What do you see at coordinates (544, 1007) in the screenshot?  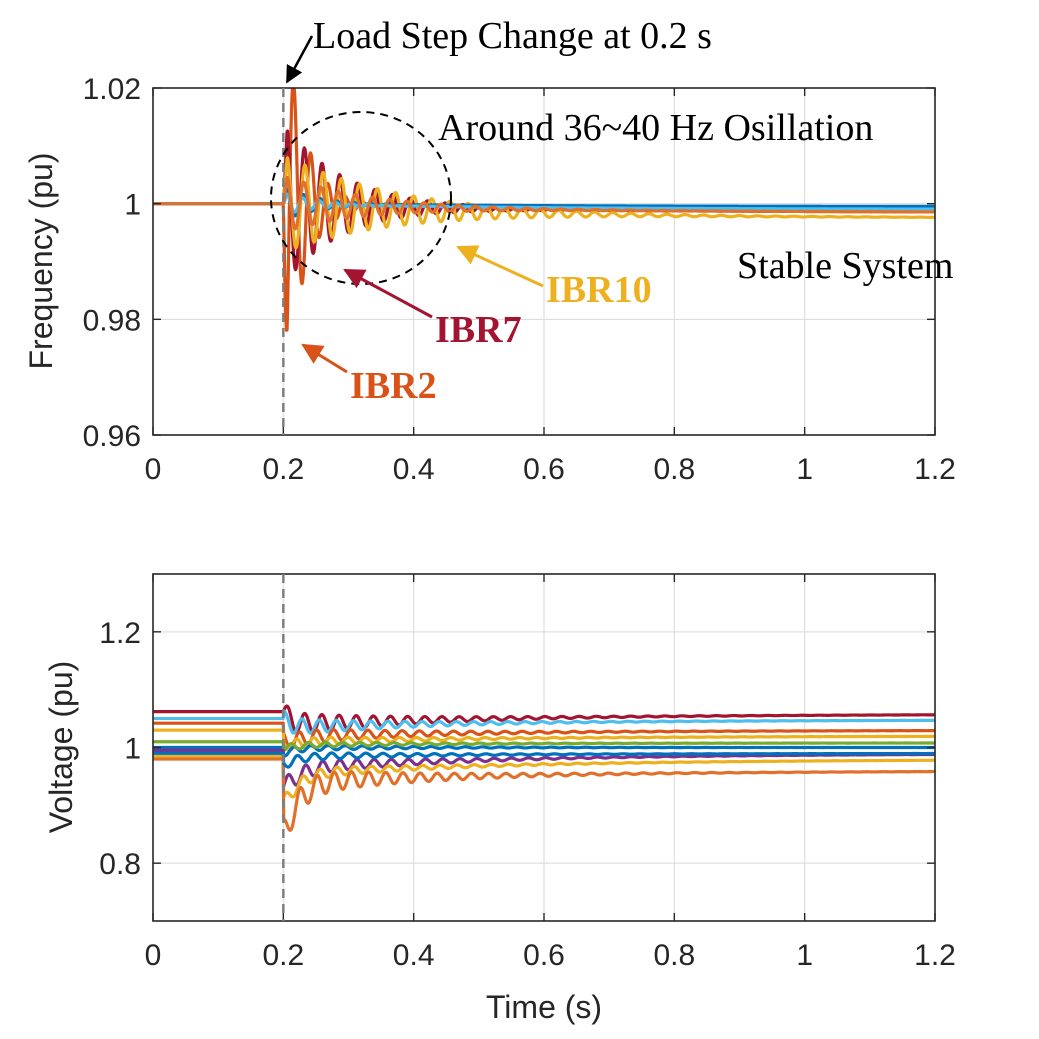 I see `time-xlabel: Time (s)` at bounding box center [544, 1007].